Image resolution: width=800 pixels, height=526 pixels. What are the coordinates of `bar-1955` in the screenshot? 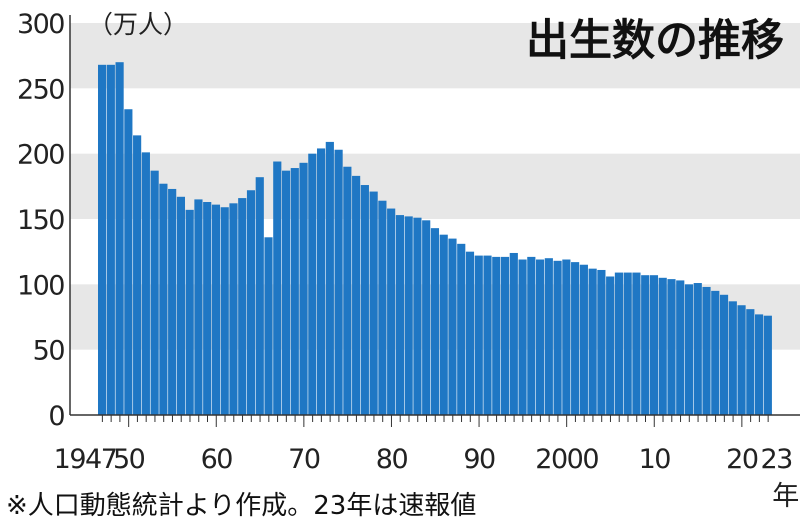 It's located at (172, 301).